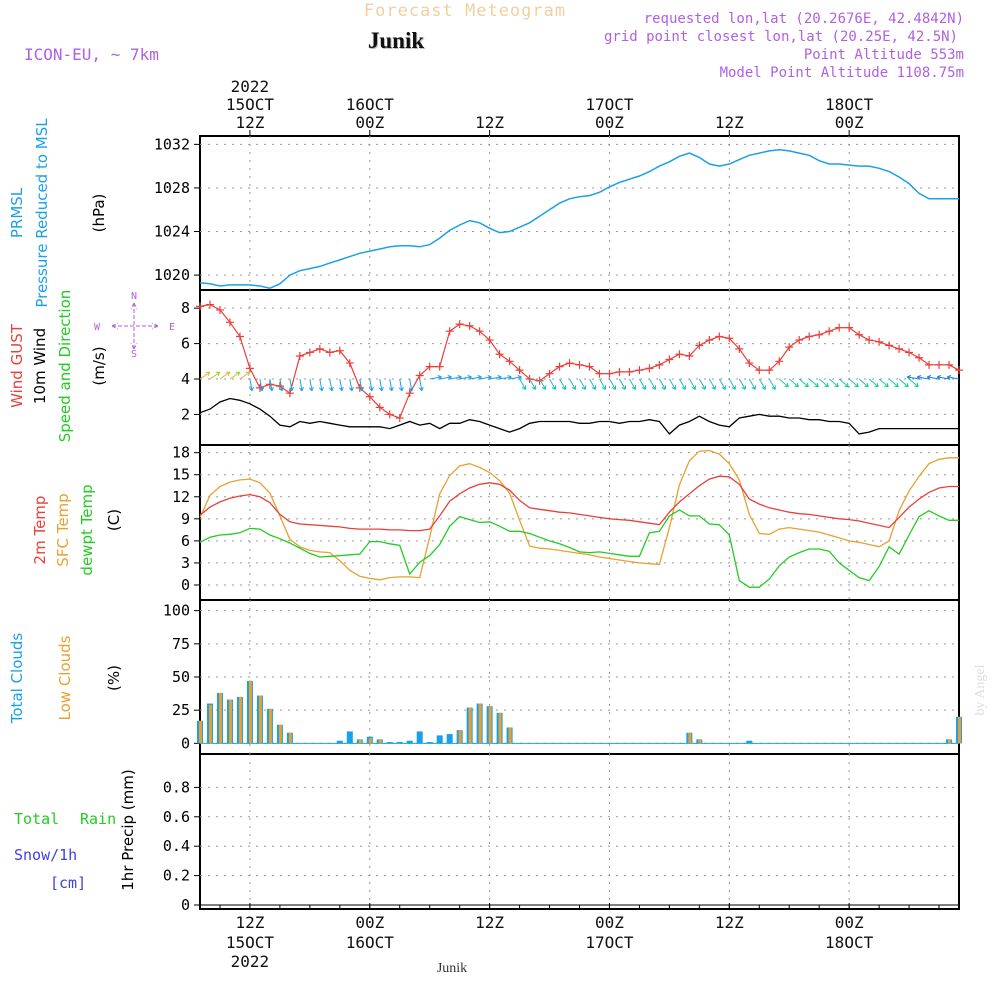 Image resolution: width=1000 pixels, height=1000 pixels. Describe the element at coordinates (185, 563) in the screenshot. I see `y-tick-label: 3` at that location.